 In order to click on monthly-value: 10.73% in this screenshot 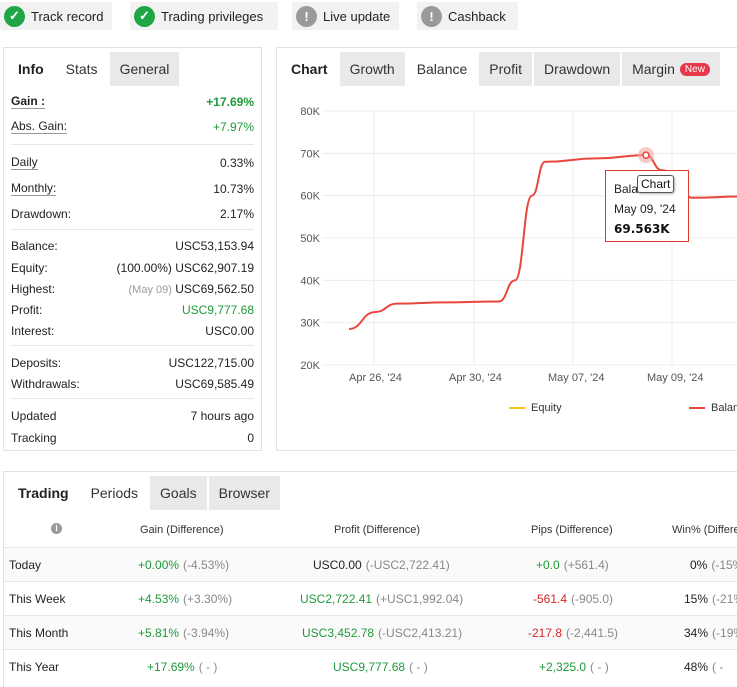, I will do `click(233, 189)`.